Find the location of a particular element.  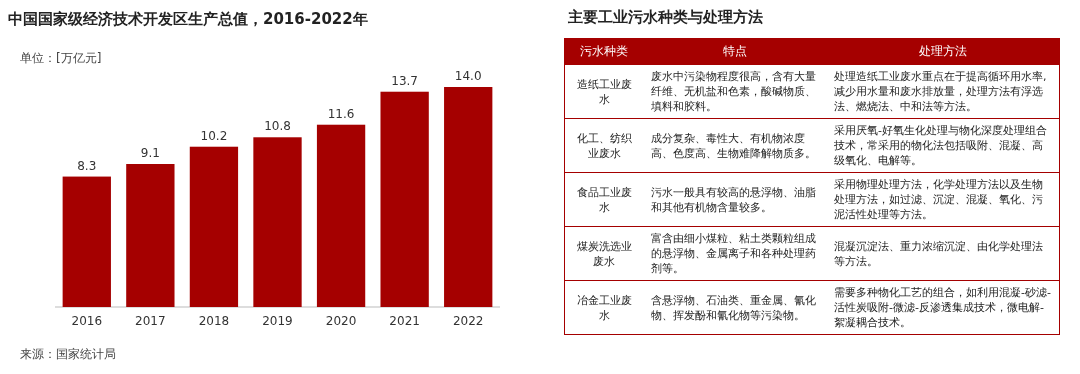

text: 混凝沉淀法、重力浓缩沉淀、由化学处理法等方法。 is located at coordinates (943, 253).